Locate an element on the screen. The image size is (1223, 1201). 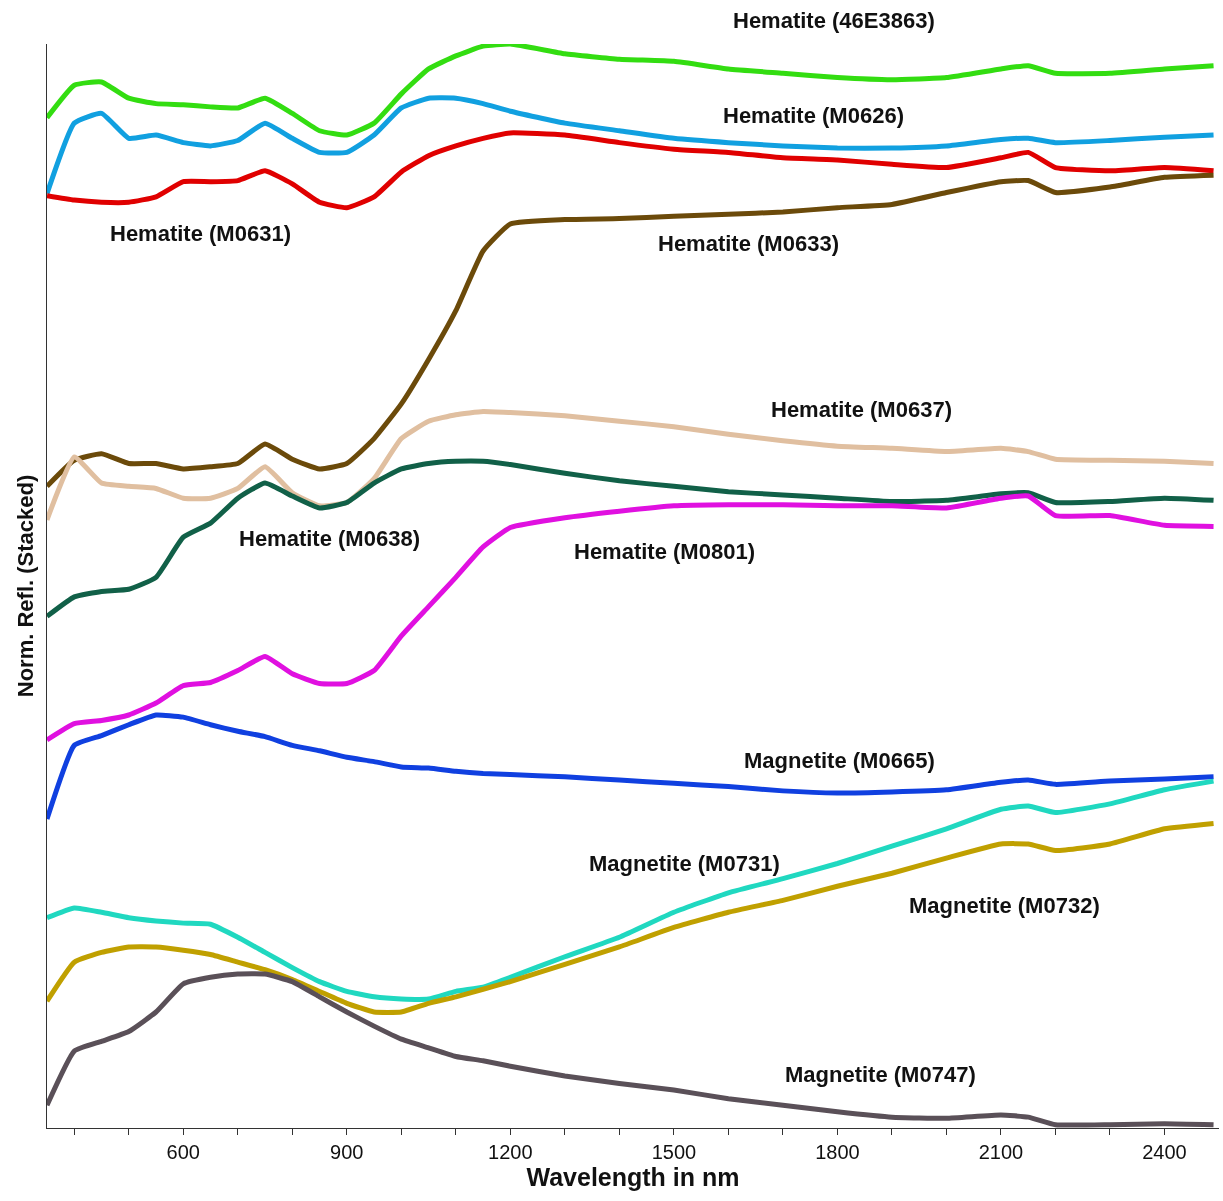
x-tick-label: 1500 is located at coordinates (674, 1152).